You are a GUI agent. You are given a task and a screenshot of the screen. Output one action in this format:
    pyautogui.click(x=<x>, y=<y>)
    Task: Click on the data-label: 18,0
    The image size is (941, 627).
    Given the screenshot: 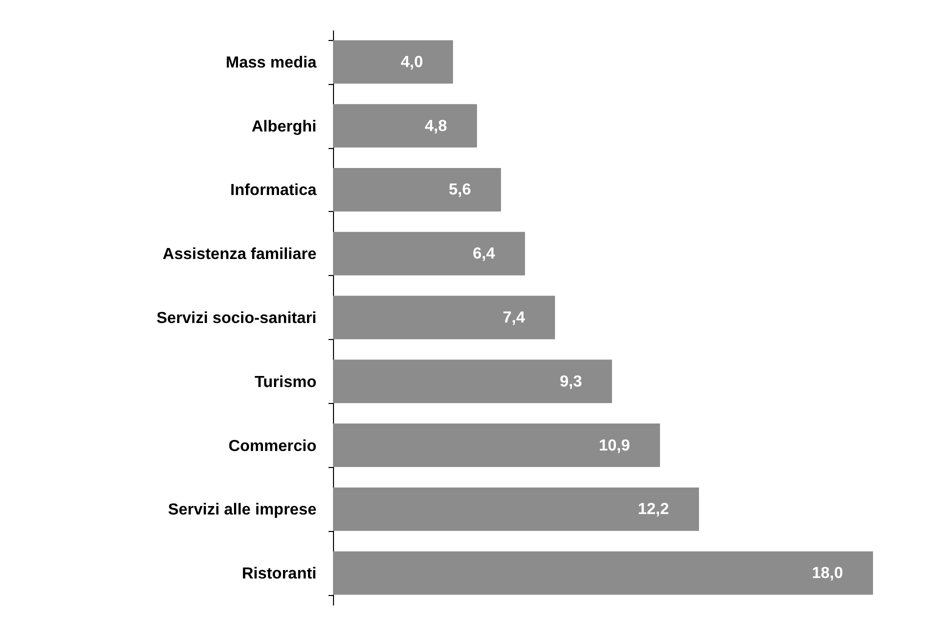 What is the action you would take?
    pyautogui.click(x=828, y=573)
    